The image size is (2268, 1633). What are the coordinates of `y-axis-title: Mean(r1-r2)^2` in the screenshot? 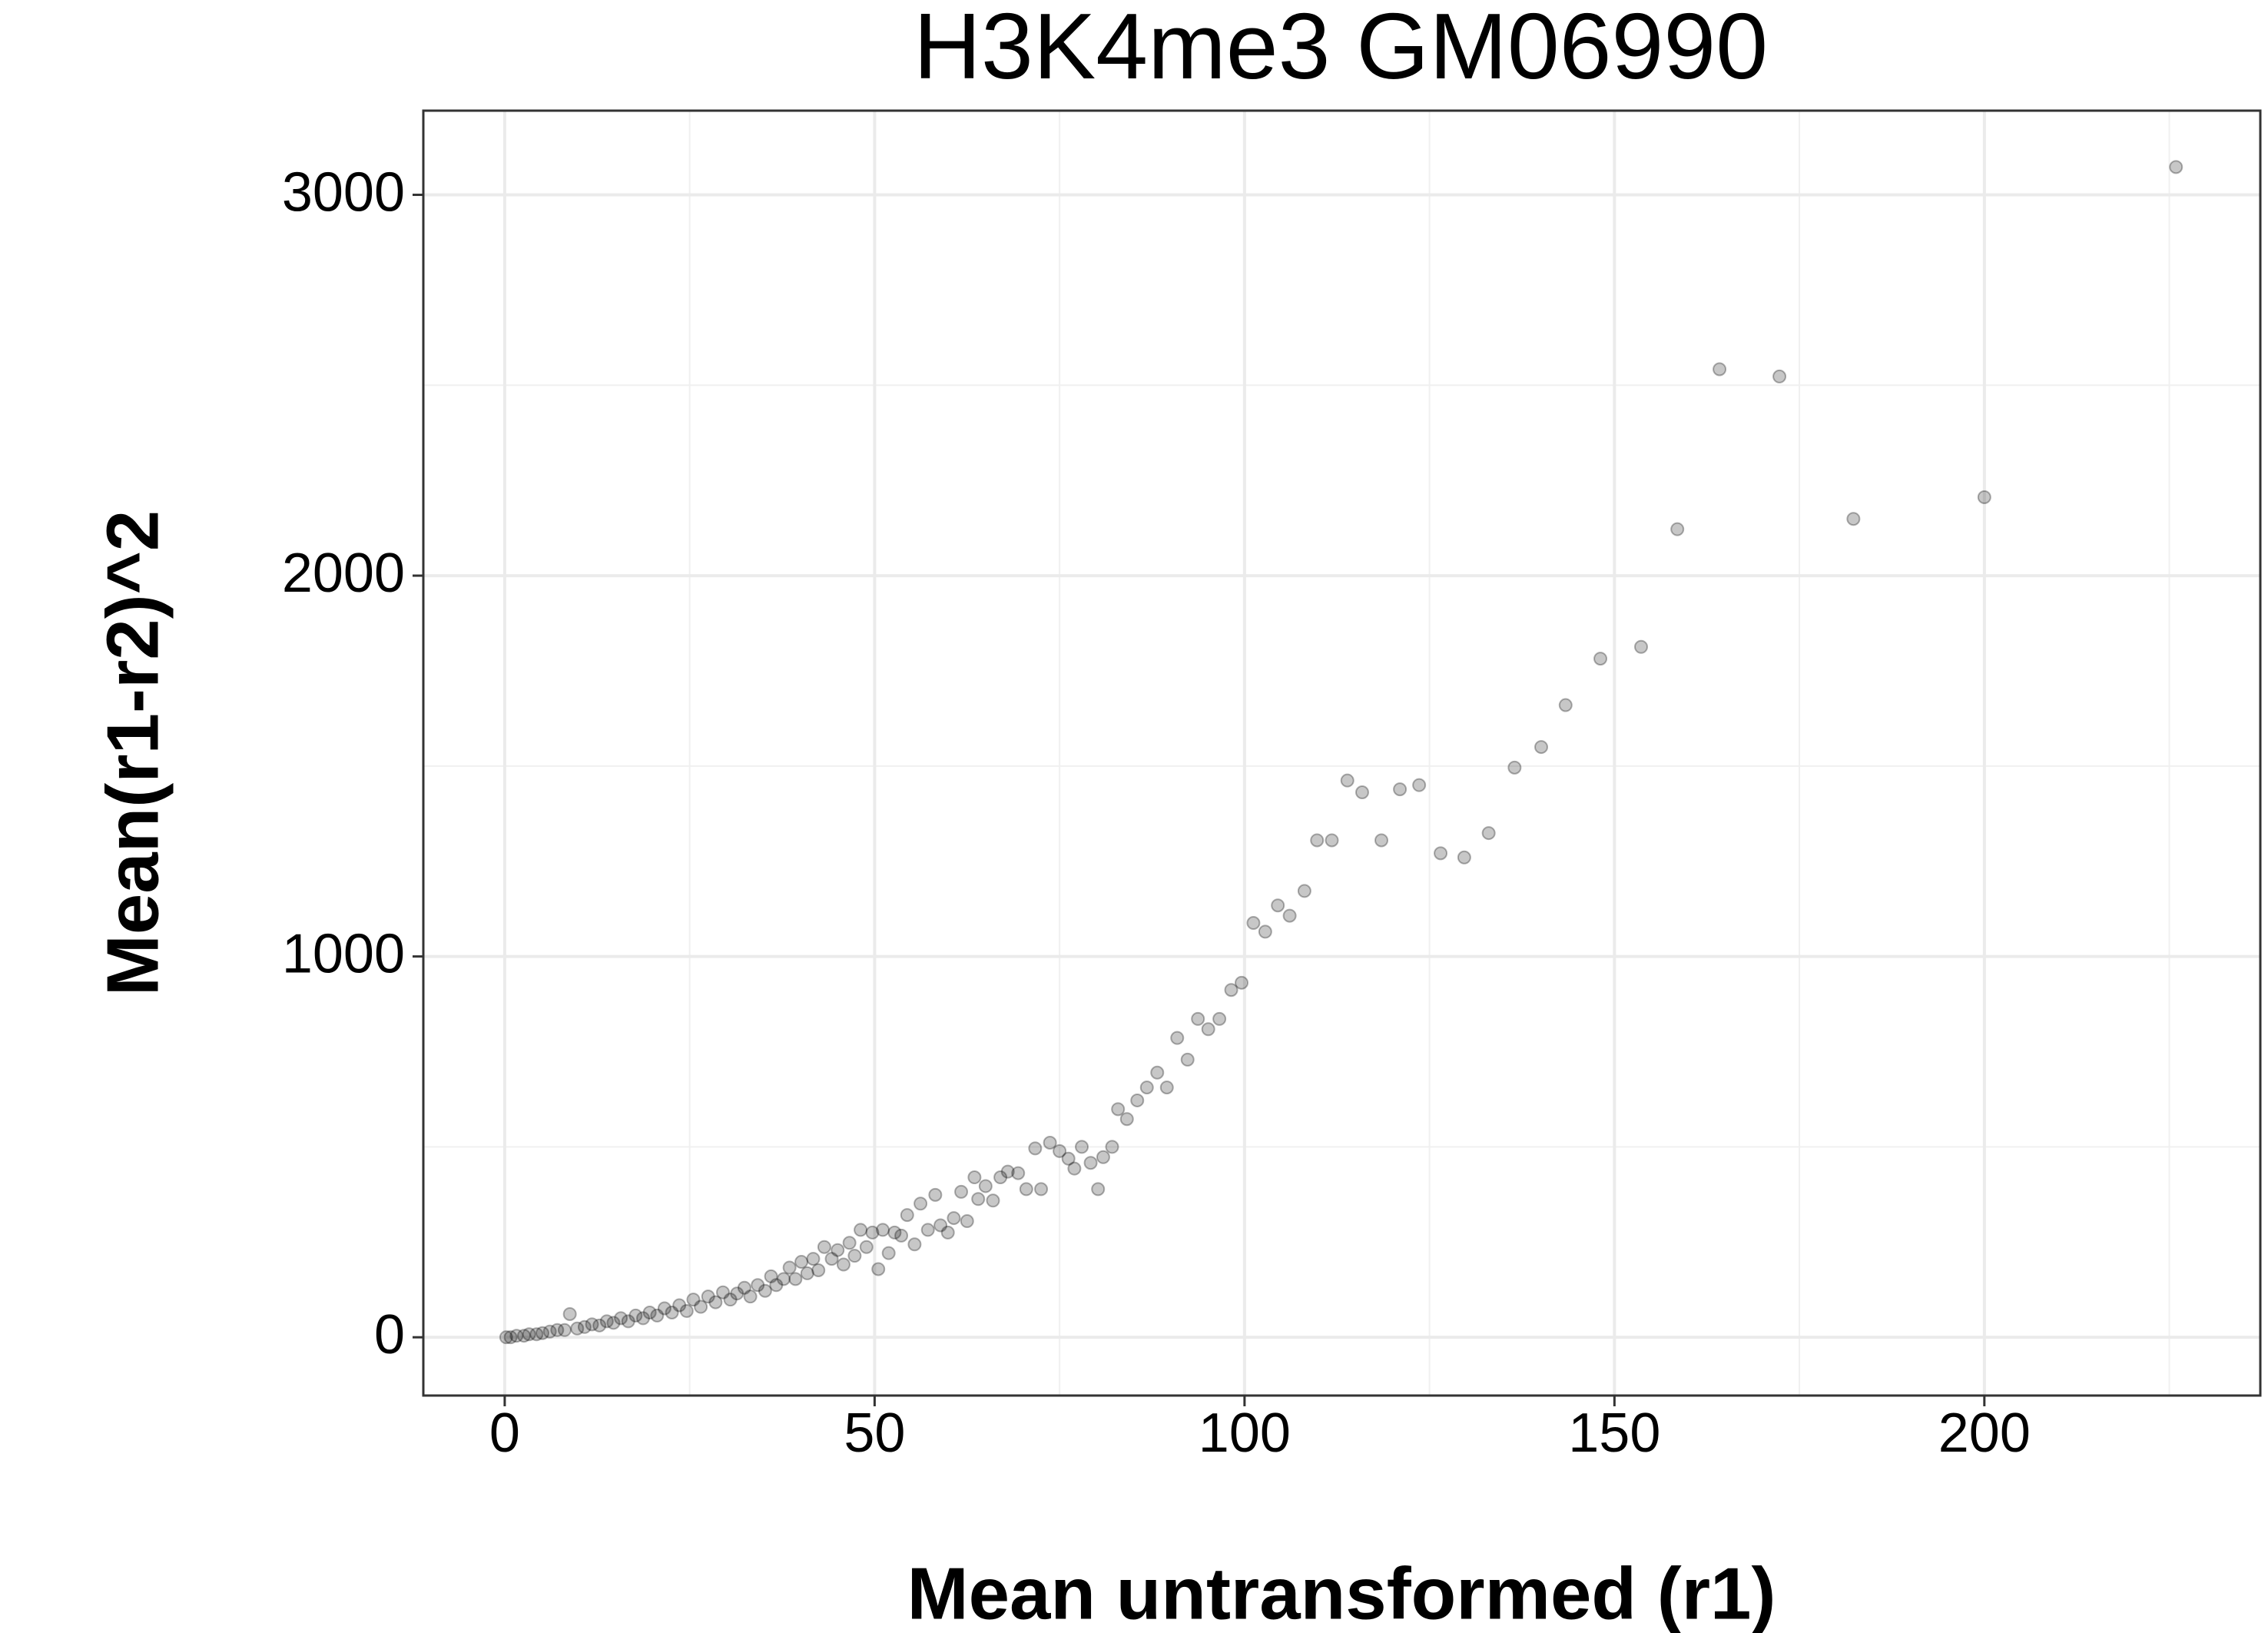 It's located at (132, 753).